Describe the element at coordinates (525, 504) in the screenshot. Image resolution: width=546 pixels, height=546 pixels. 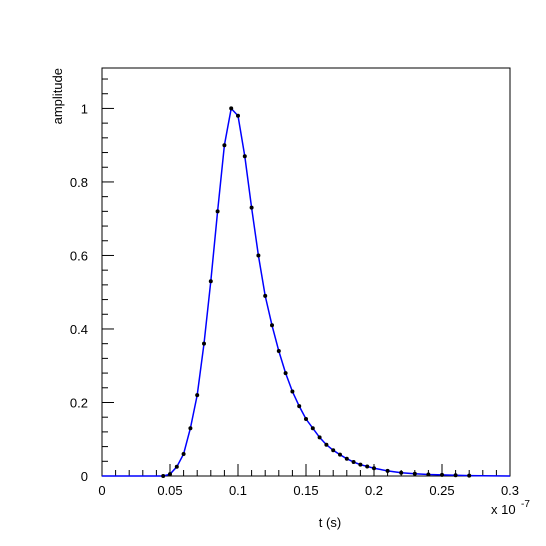
I see `x-multiplier-exponent: -7` at that location.